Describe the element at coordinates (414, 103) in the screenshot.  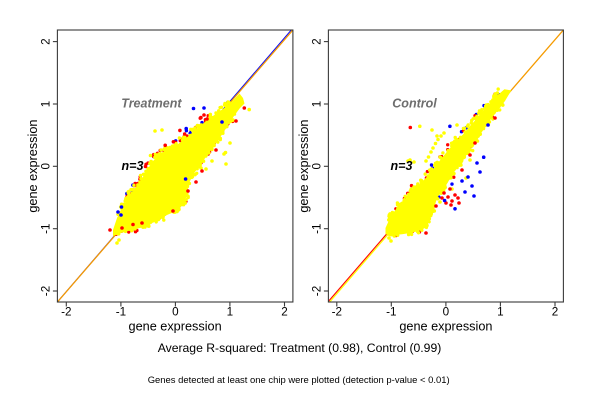
I see `svg-text: Control` at that location.